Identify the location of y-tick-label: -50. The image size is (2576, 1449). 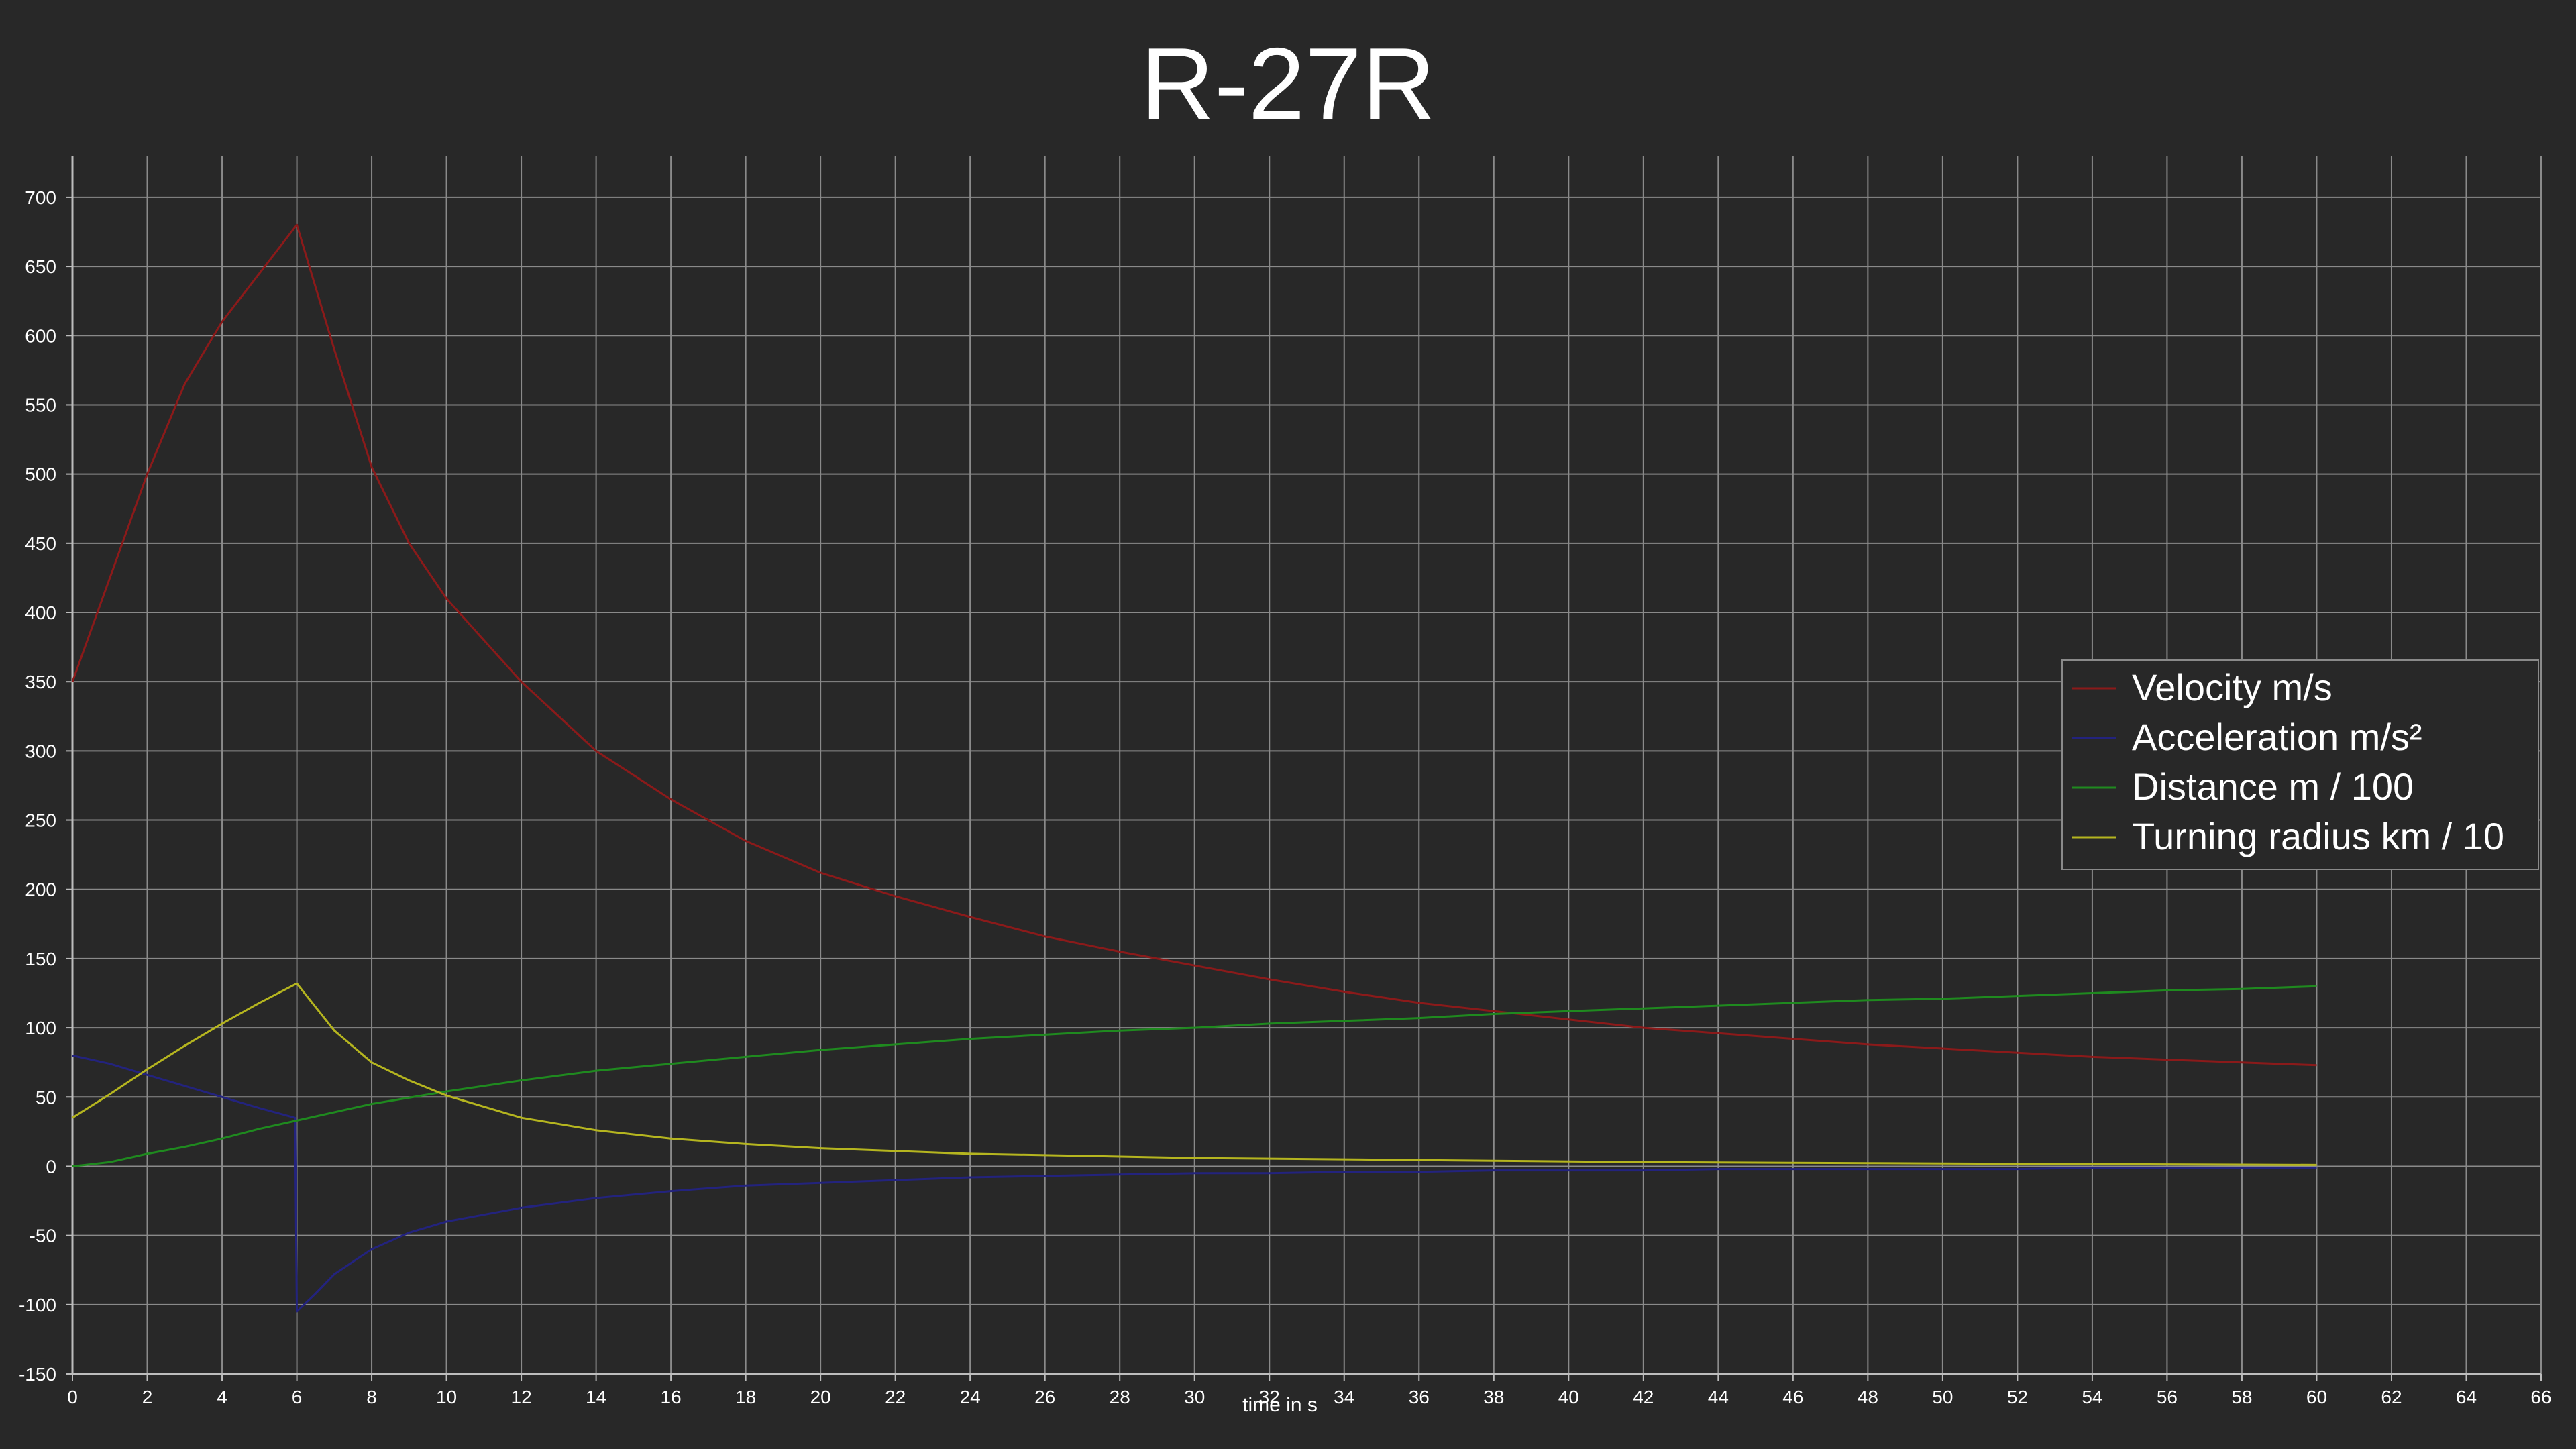
(43, 1236).